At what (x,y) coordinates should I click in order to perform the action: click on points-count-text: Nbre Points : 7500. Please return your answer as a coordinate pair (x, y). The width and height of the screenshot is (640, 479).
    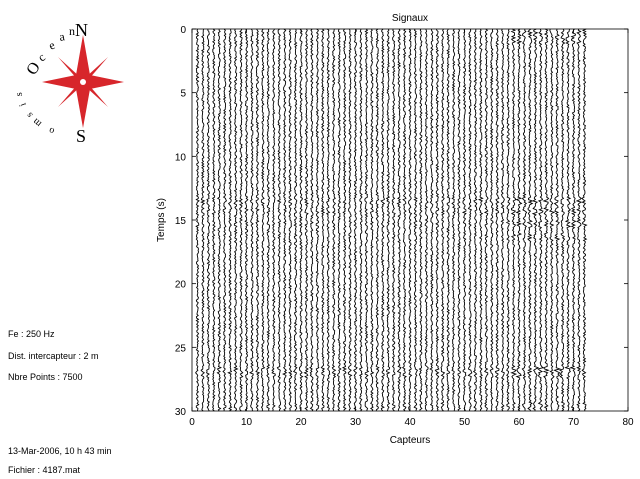
    Looking at the image, I should click on (45, 377).